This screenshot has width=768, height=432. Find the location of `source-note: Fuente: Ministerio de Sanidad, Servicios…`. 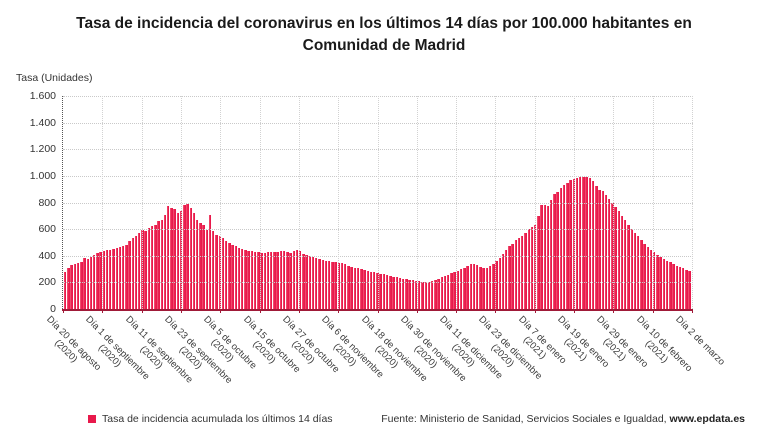

source-note: Fuente: Ministerio de Sanidad, Servicios… is located at coordinates (563, 419).